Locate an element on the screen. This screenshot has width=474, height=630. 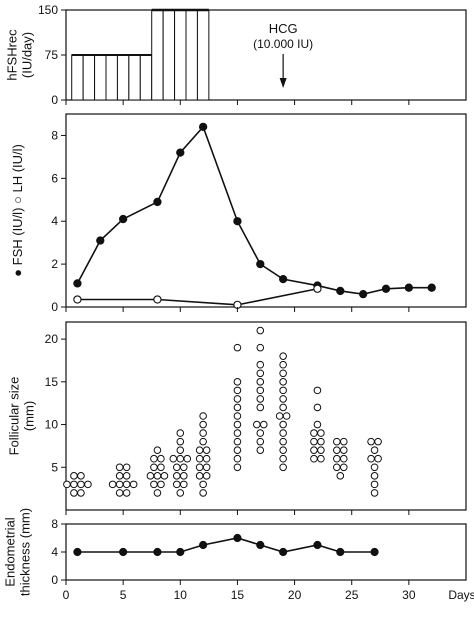
y-tick-label: 4 is located at coordinates (54, 552).